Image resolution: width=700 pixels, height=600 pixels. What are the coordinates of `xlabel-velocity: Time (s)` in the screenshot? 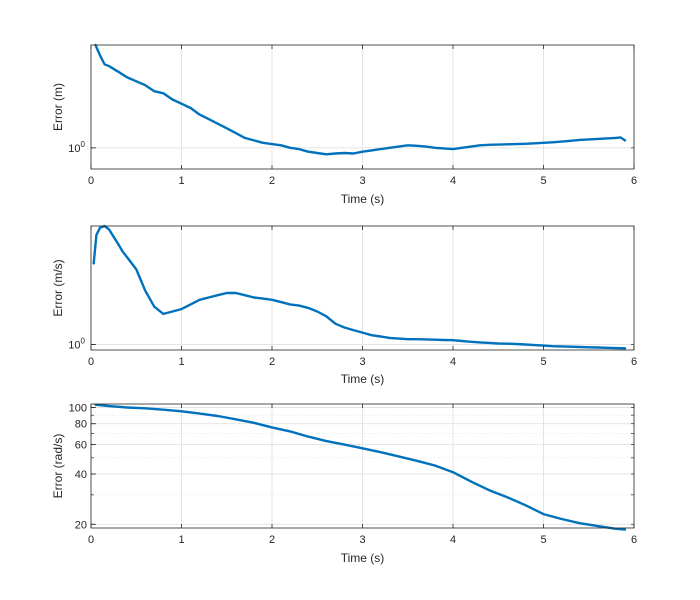 It's located at (363, 379).